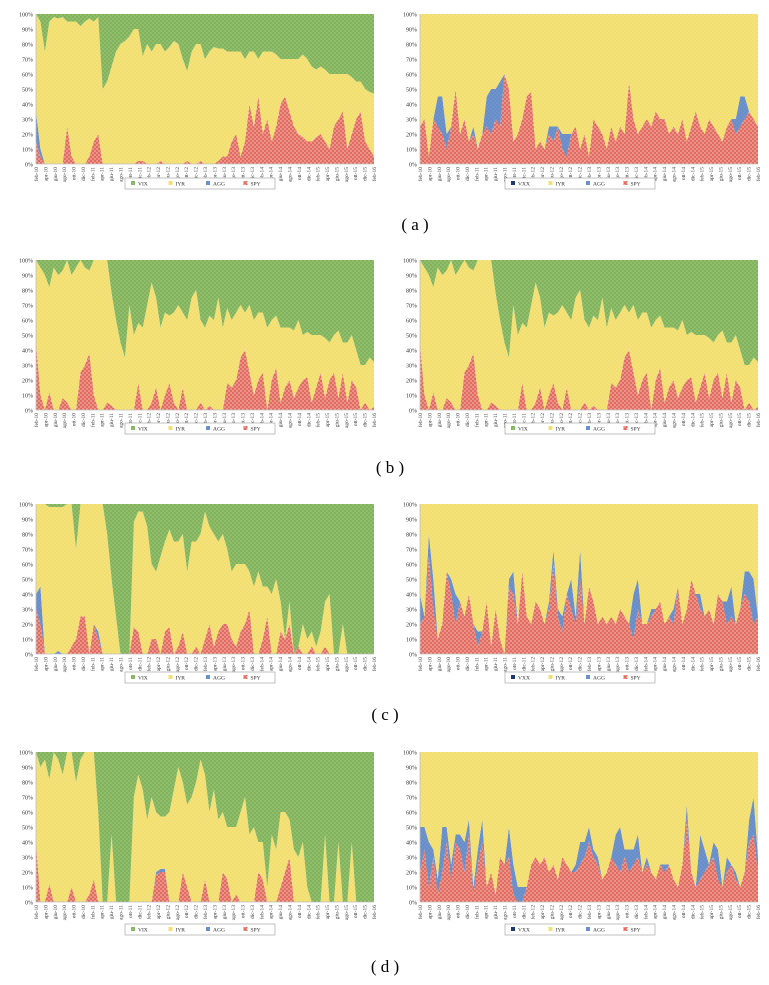  What do you see at coordinates (411, 121) in the screenshot?
I see `y-tick-label: 30%` at bounding box center [411, 121].